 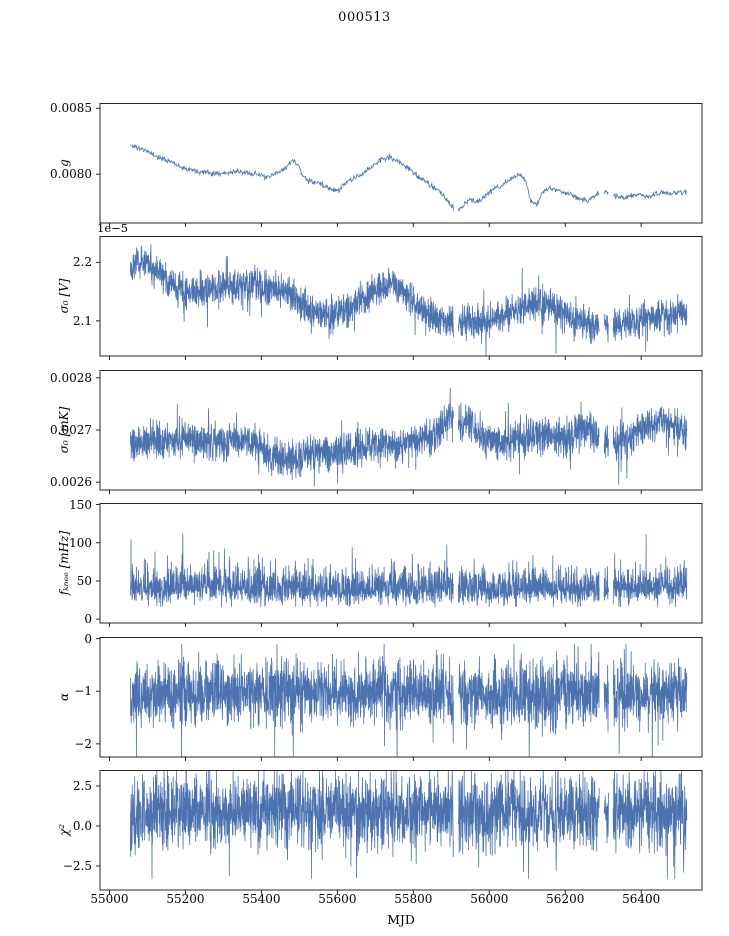 I want to click on y-tick-label: 0.0027, so click(x=71, y=430).